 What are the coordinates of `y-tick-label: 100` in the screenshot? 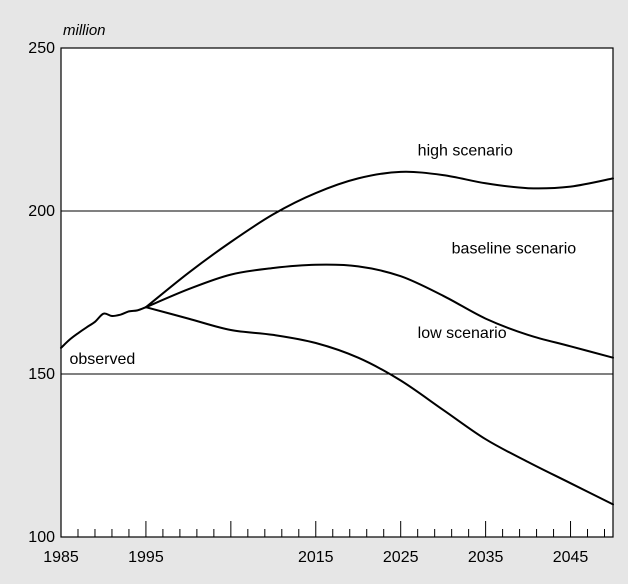 It's located at (41, 537).